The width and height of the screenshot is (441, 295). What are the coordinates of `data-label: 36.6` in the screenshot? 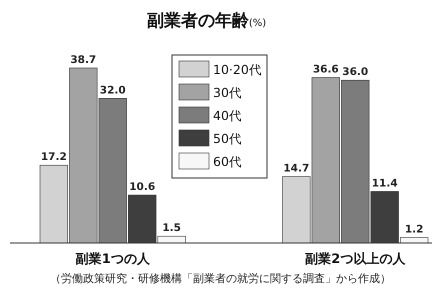 It's located at (325, 69).